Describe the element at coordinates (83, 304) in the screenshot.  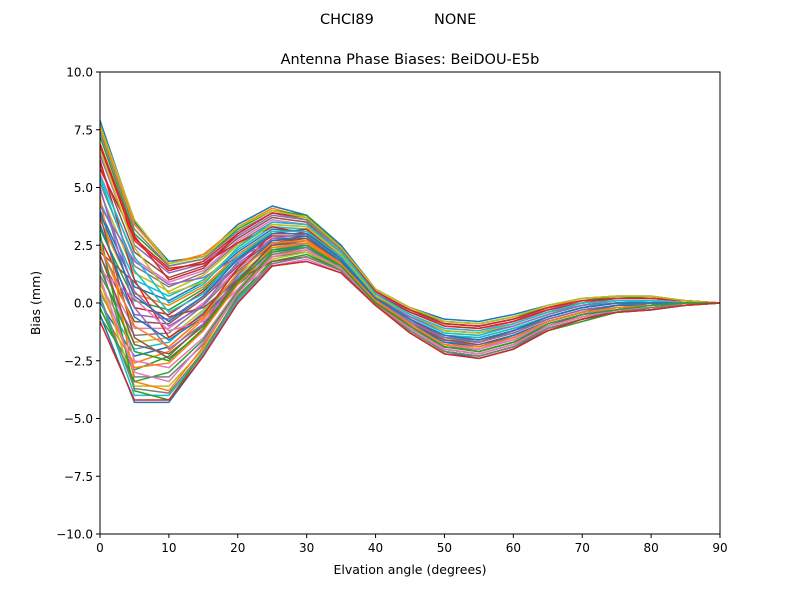
I see `y-tick-label: 0.0` at that location.